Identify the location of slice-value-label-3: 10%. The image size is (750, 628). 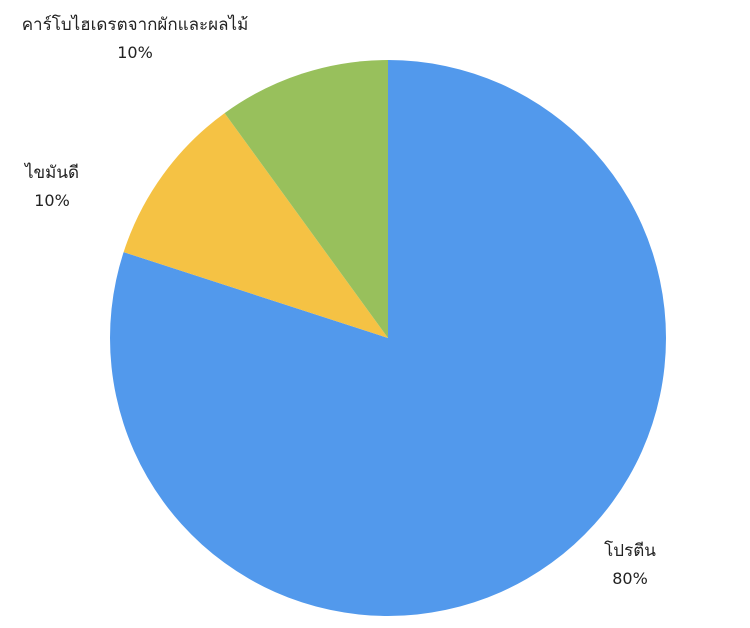
(135, 52).